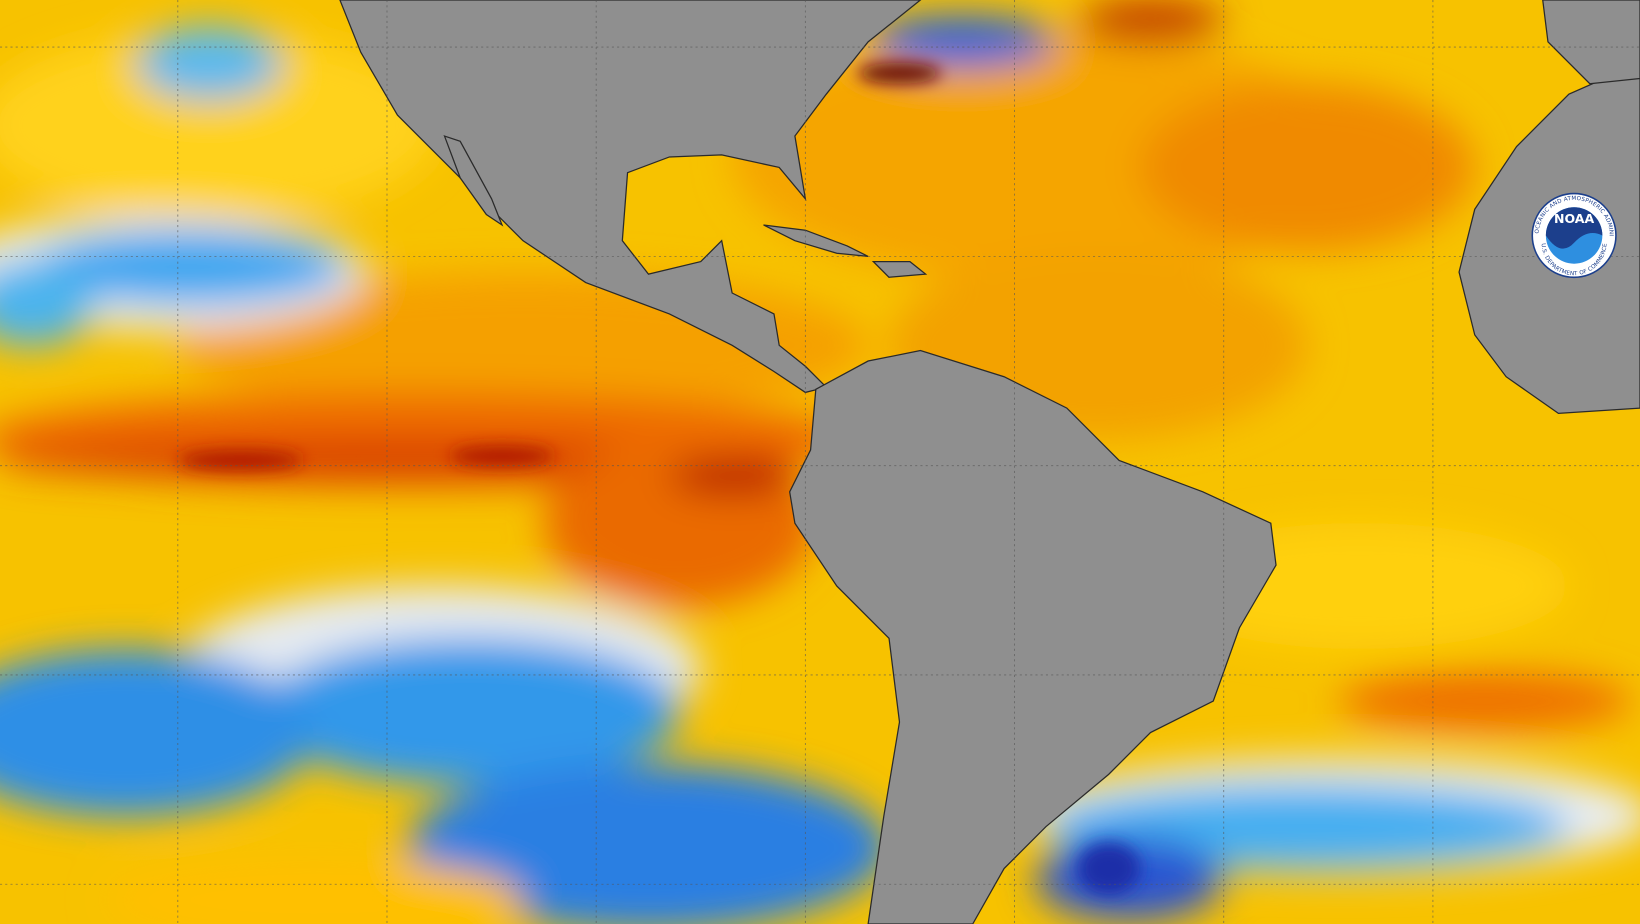 The image size is (1640, 924). What do you see at coordinates (899, 269) in the screenshot?
I see `hispaniola` at bounding box center [899, 269].